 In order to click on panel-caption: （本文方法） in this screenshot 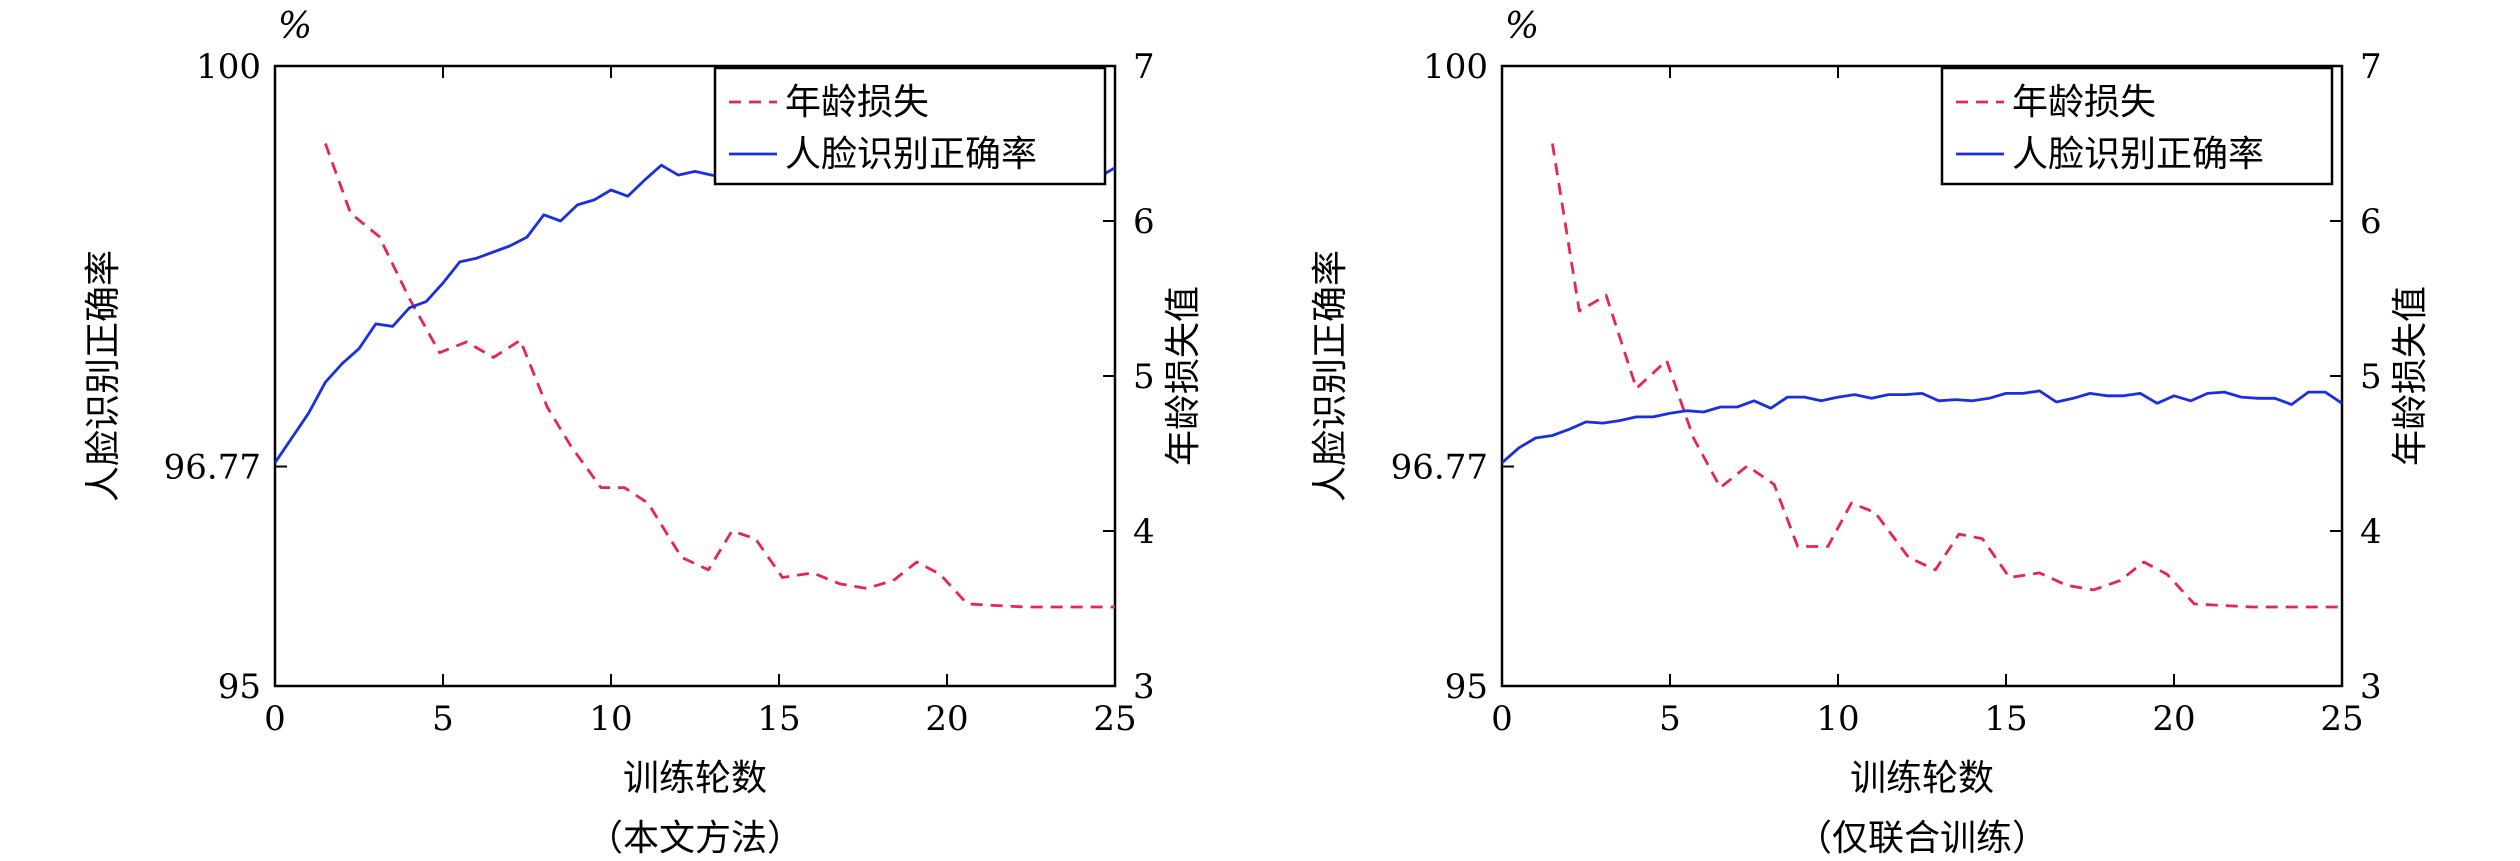, I will do `click(695, 837)`.